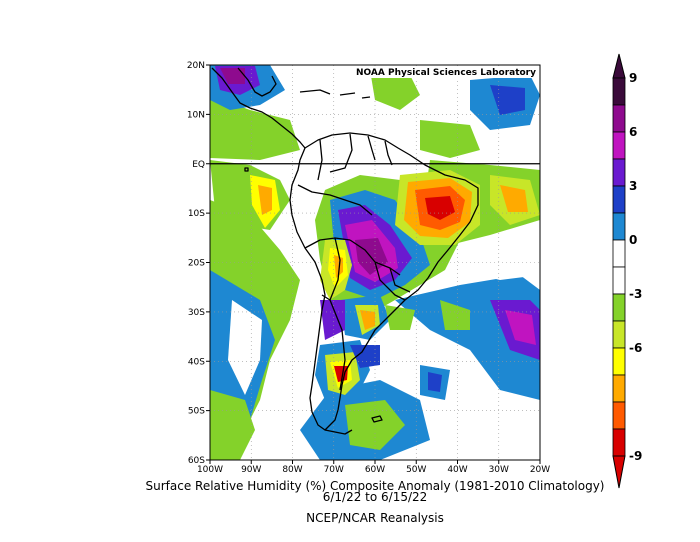 The height and width of the screenshot is (542, 700). Describe the element at coordinates (416, 470) in the screenshot. I see `lon-label-50w: 50W` at that location.